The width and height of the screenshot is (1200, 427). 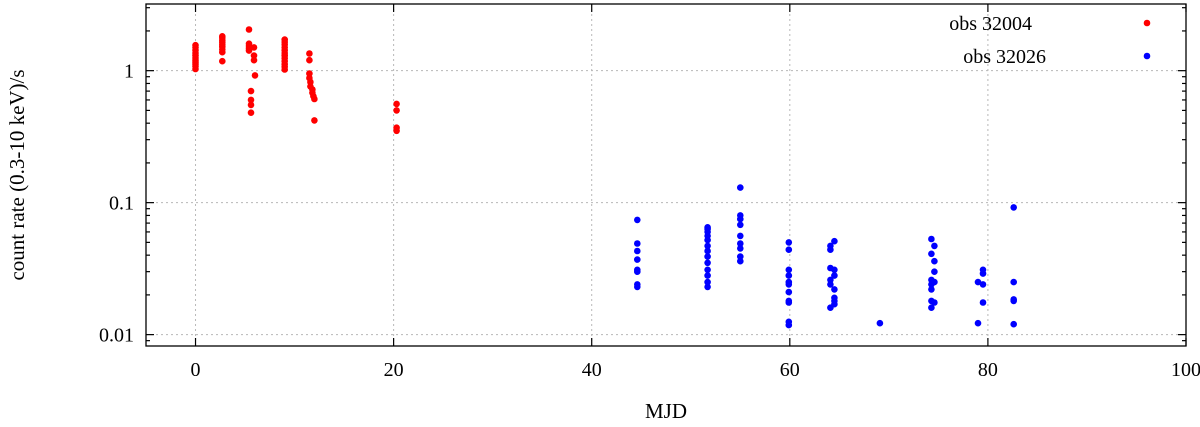 I want to click on x-axis-label: MJD, so click(x=666, y=411).